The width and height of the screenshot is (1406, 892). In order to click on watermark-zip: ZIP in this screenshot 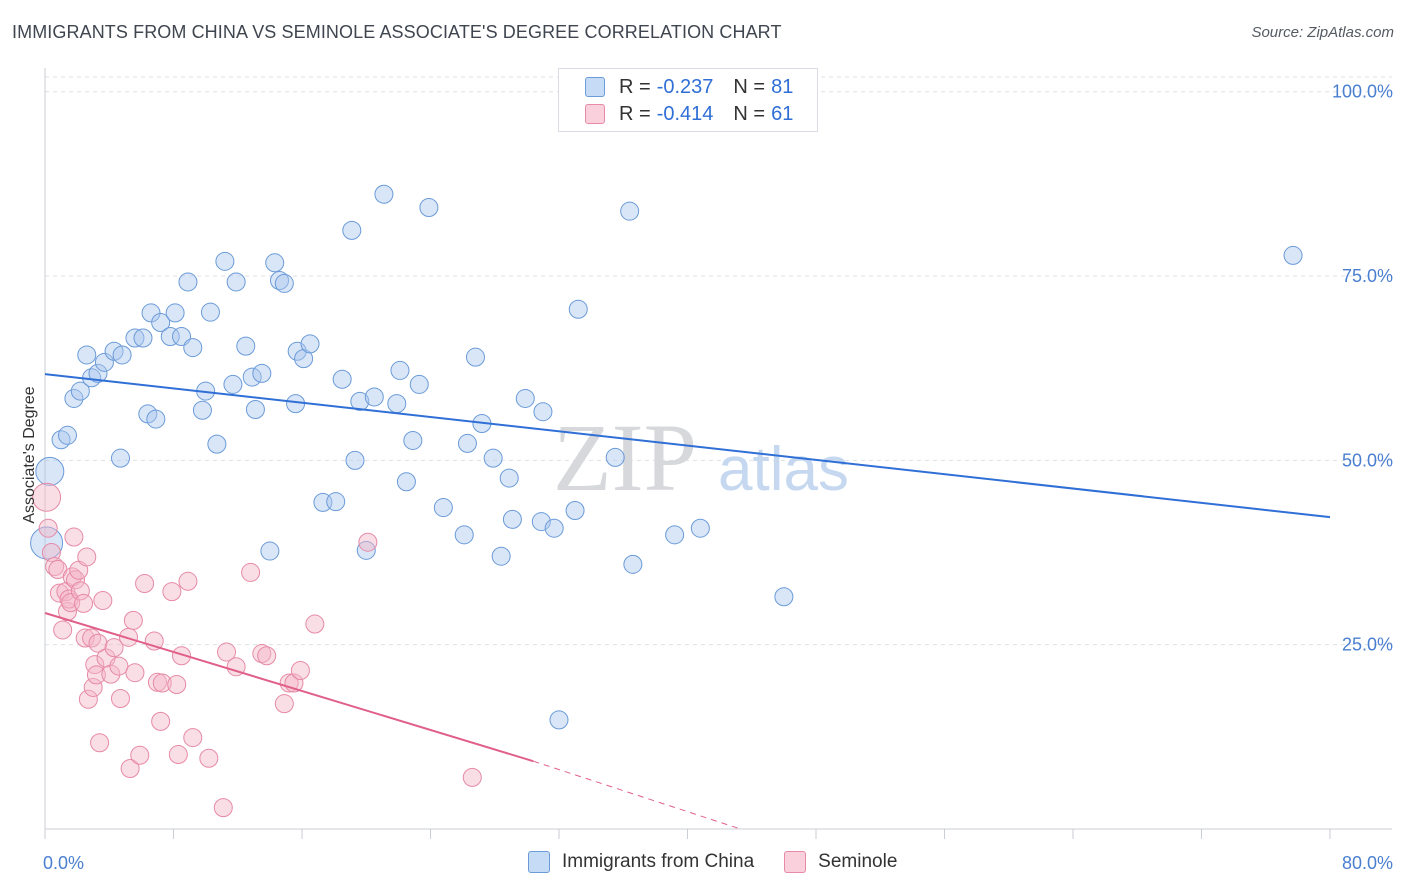, I will do `click(625, 457)`.